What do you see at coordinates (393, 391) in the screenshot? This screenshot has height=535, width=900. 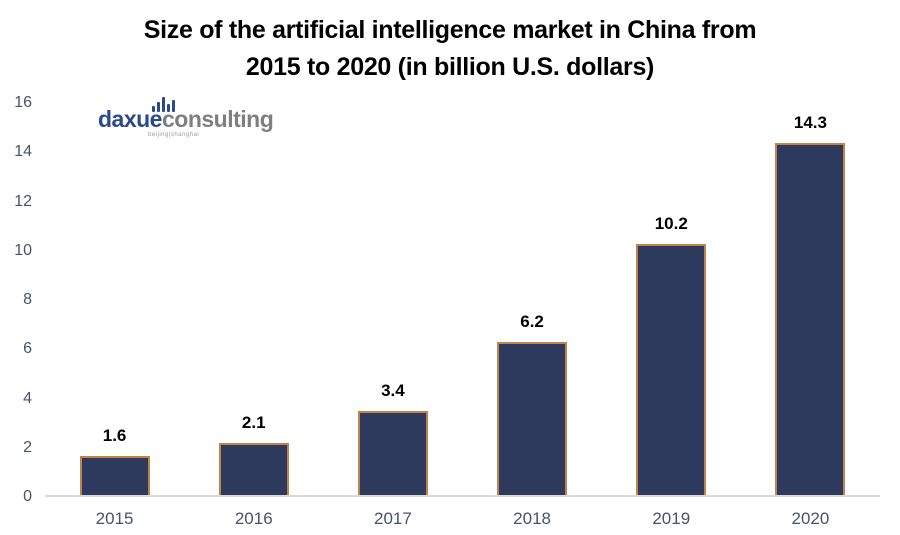 I see `bar-value-2017: 3.4` at bounding box center [393, 391].